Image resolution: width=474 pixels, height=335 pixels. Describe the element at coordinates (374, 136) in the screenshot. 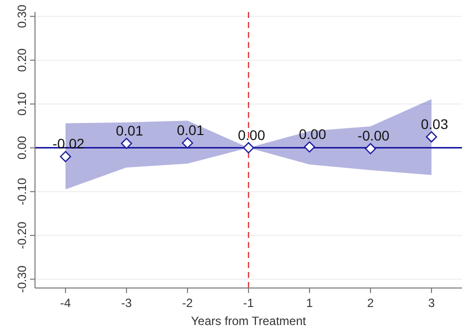

I see `data-label: -0.00` at that location.